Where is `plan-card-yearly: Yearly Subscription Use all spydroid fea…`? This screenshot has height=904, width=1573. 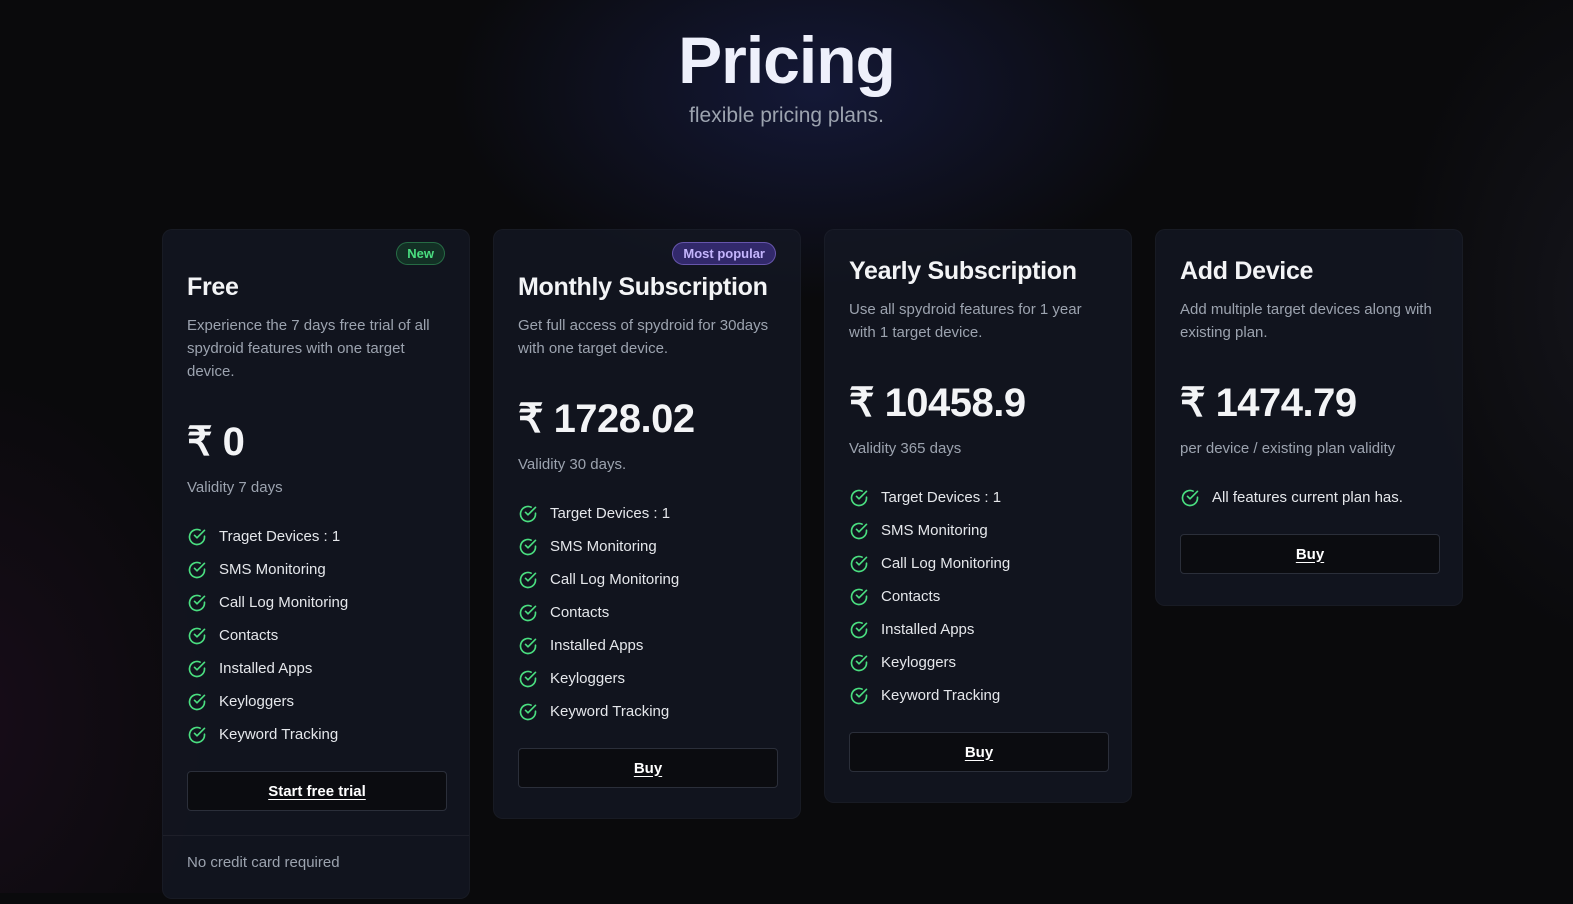
plan-card-yearly: Yearly Subscription Use all spydroid fea… is located at coordinates (978, 516).